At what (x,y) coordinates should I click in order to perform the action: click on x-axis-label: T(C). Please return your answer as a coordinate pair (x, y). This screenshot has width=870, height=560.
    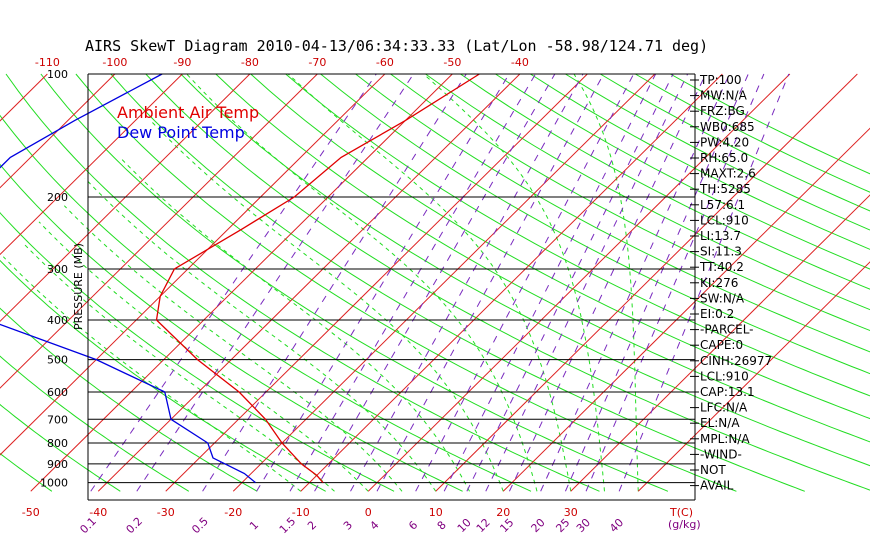
    Looking at the image, I should click on (681, 512).